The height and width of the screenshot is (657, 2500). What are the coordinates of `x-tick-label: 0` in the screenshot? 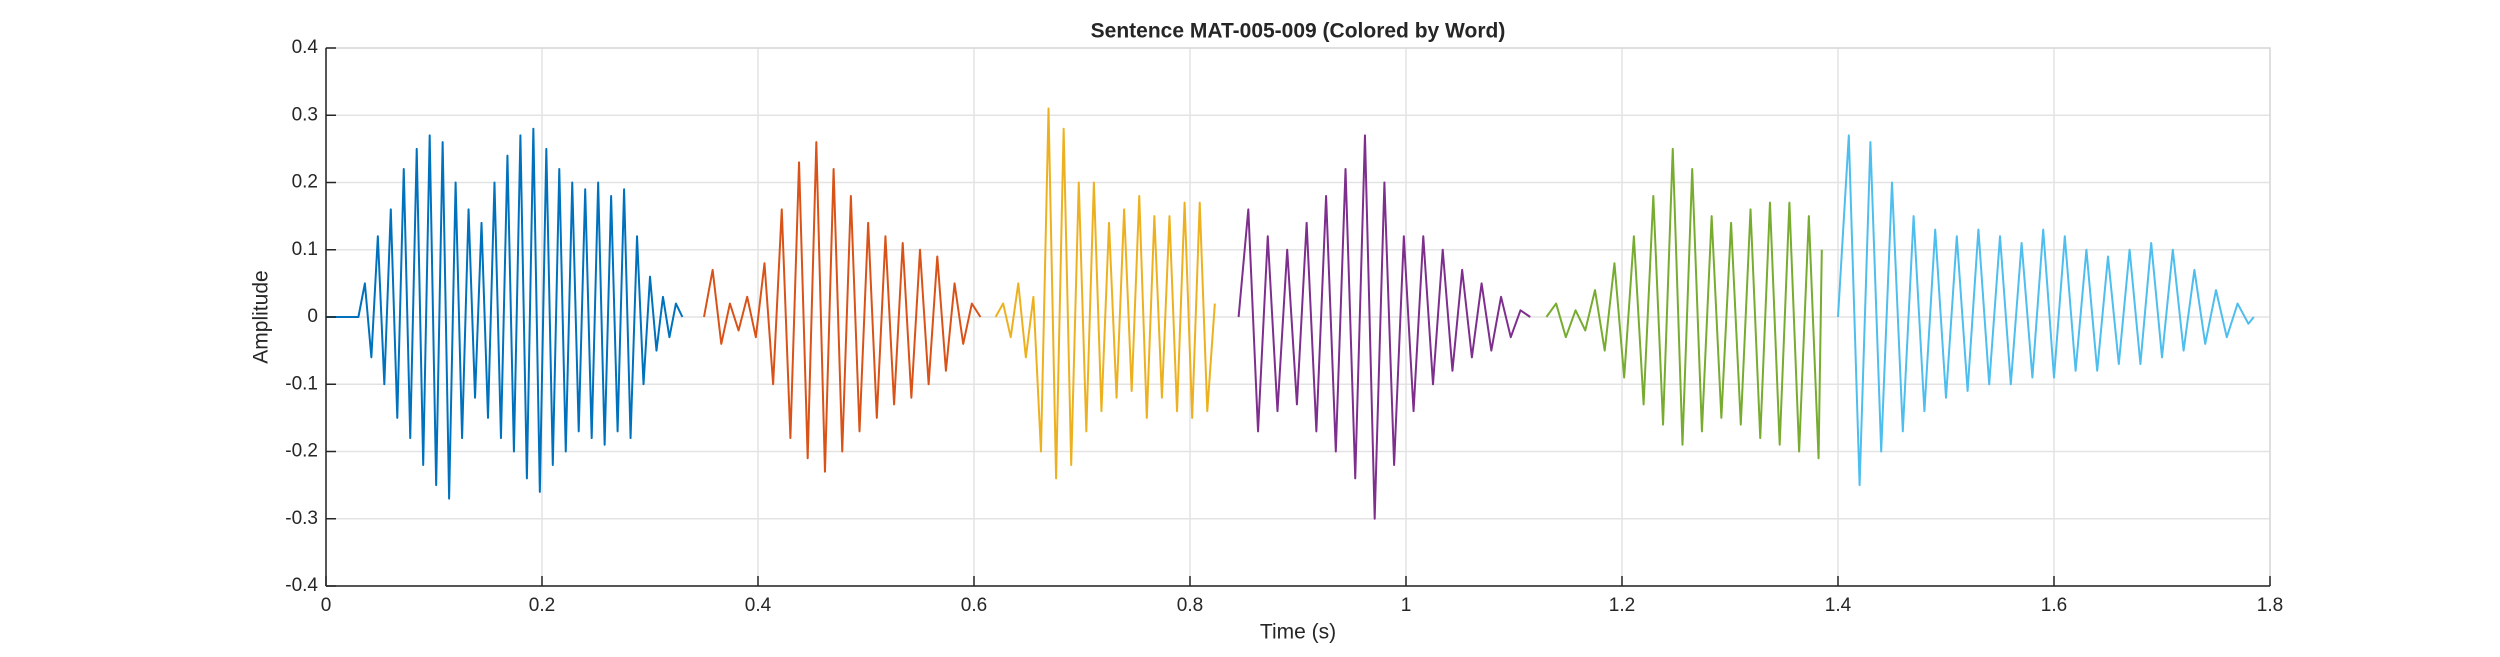 It's located at (326, 605).